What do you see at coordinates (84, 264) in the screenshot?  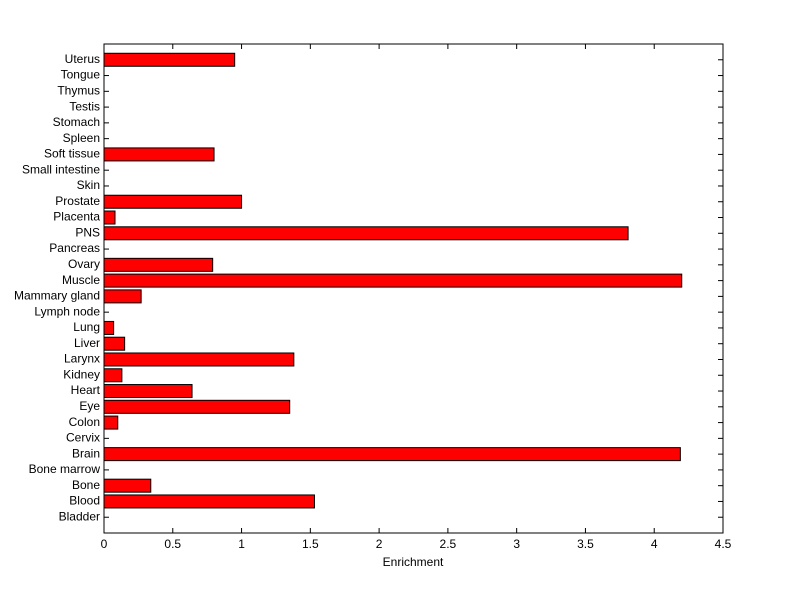 I see `y-tick-label: Ovary` at bounding box center [84, 264].